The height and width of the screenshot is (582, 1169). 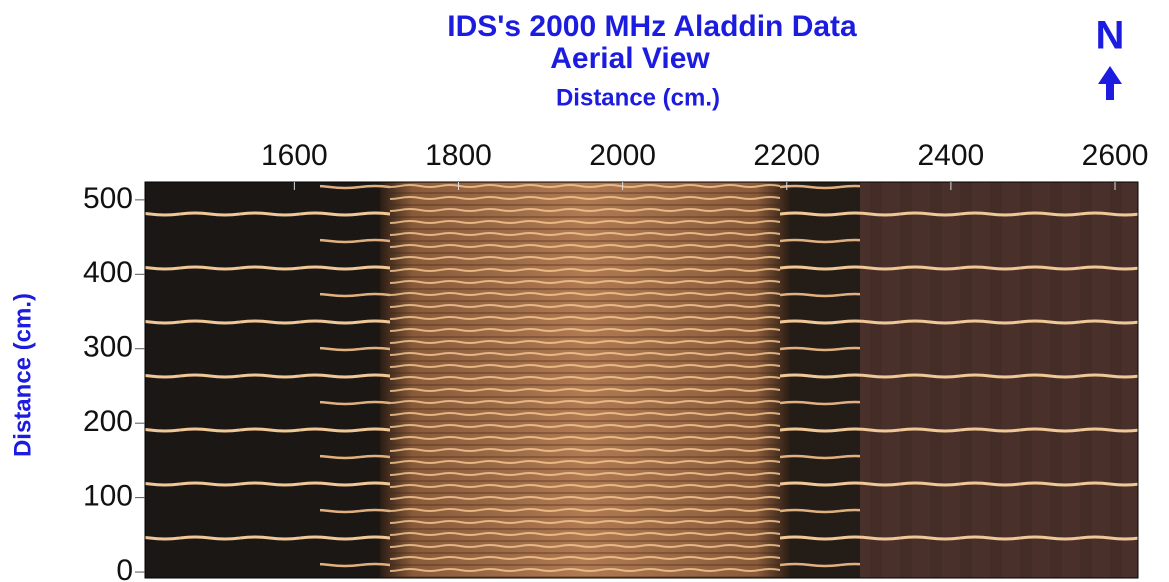 I want to click on y-tick-label: 0, so click(x=124, y=568).